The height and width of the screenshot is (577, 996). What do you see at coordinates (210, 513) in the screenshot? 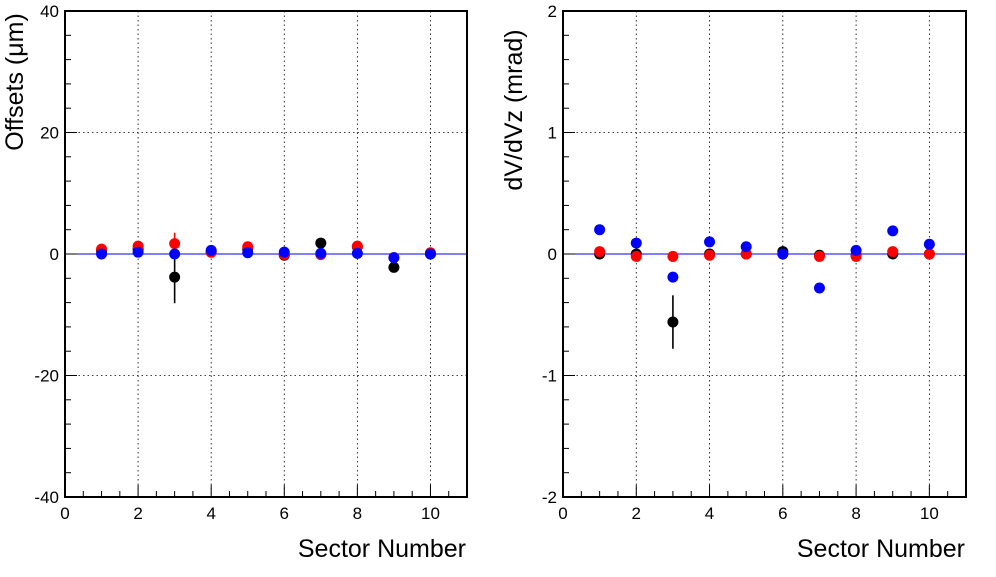
I see `panel-0-xtick-label-2: 4` at bounding box center [210, 513].